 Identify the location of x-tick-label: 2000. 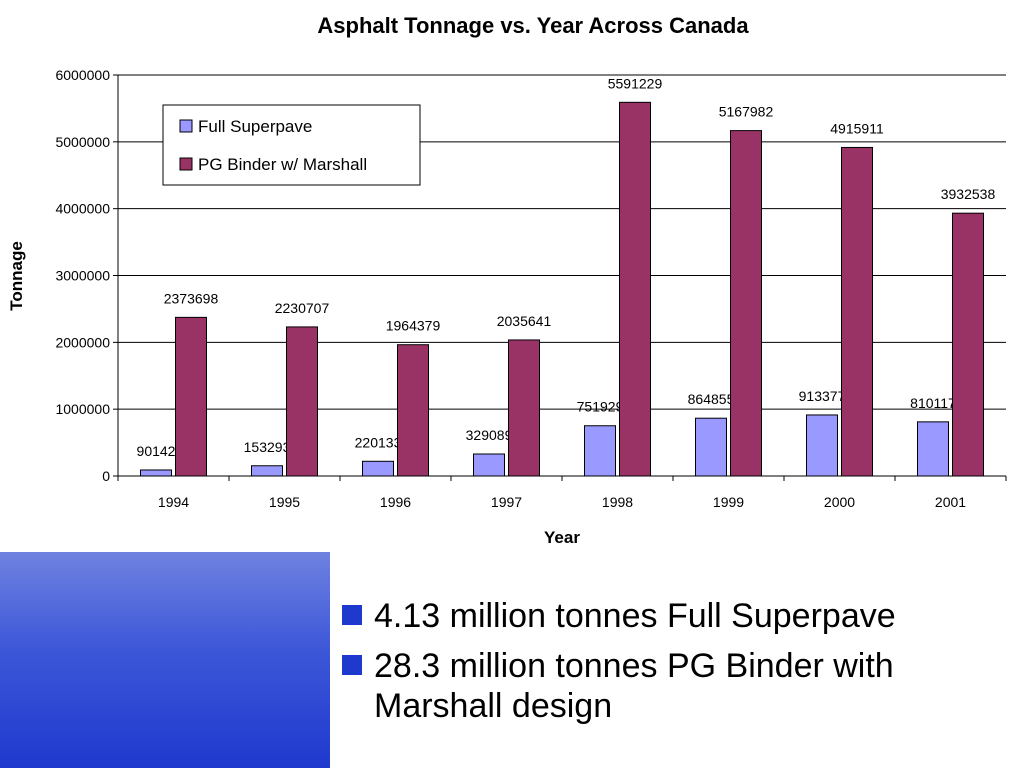
(839, 502).